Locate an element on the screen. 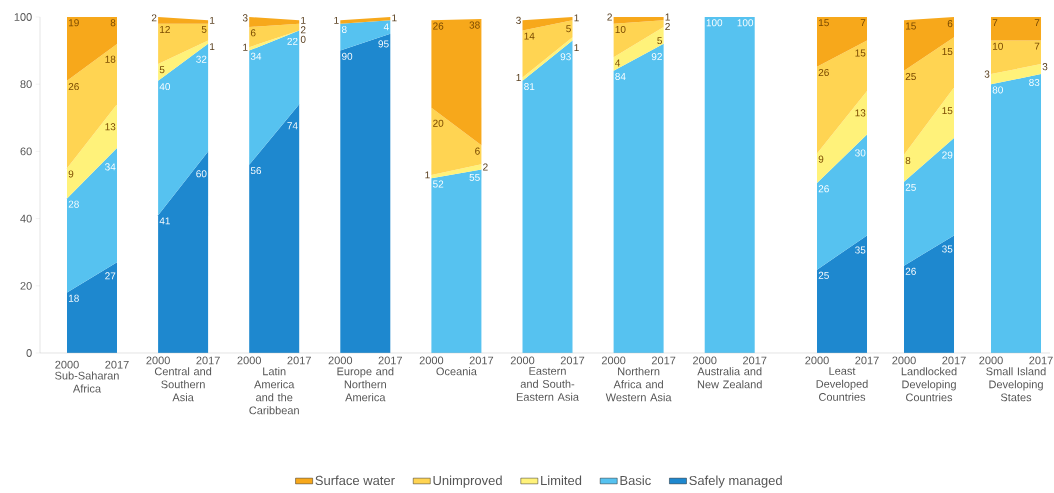 Image resolution: width=1054 pixels, height=493 pixels. data-label: 34 is located at coordinates (256, 56).